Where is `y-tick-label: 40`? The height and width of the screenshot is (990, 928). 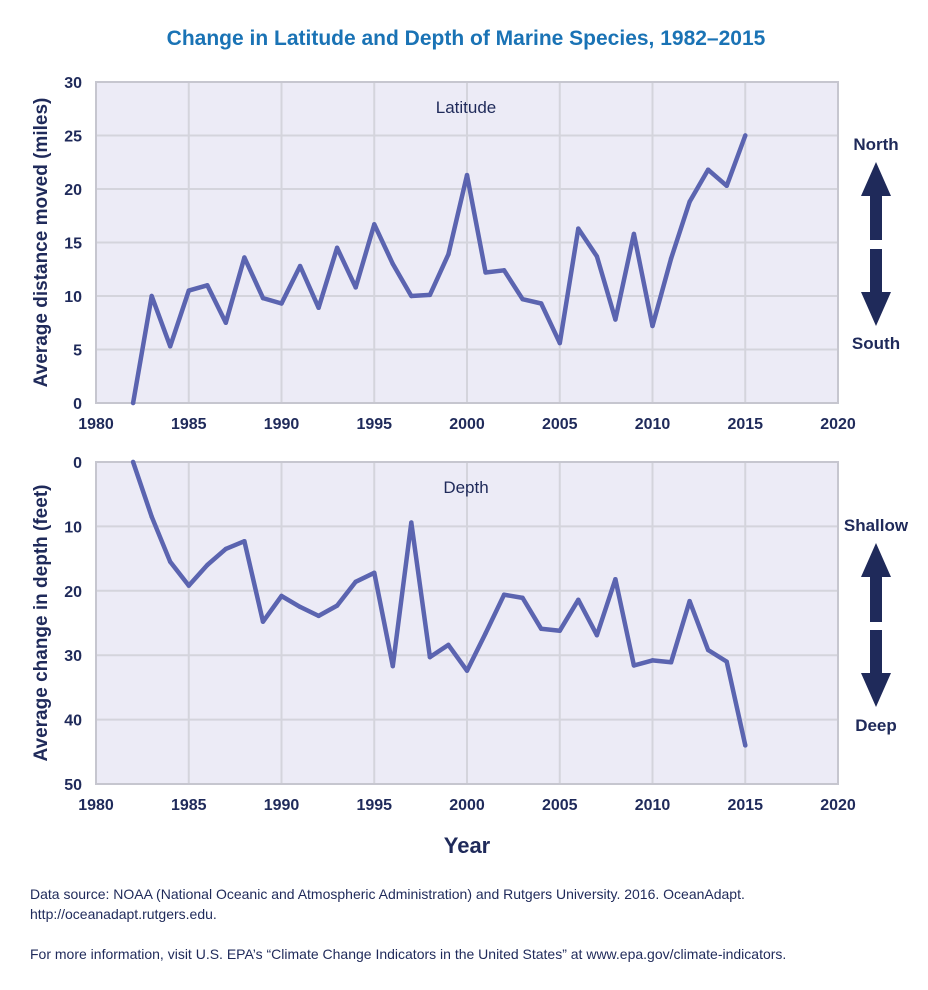
y-tick-label: 40 is located at coordinates (73, 721).